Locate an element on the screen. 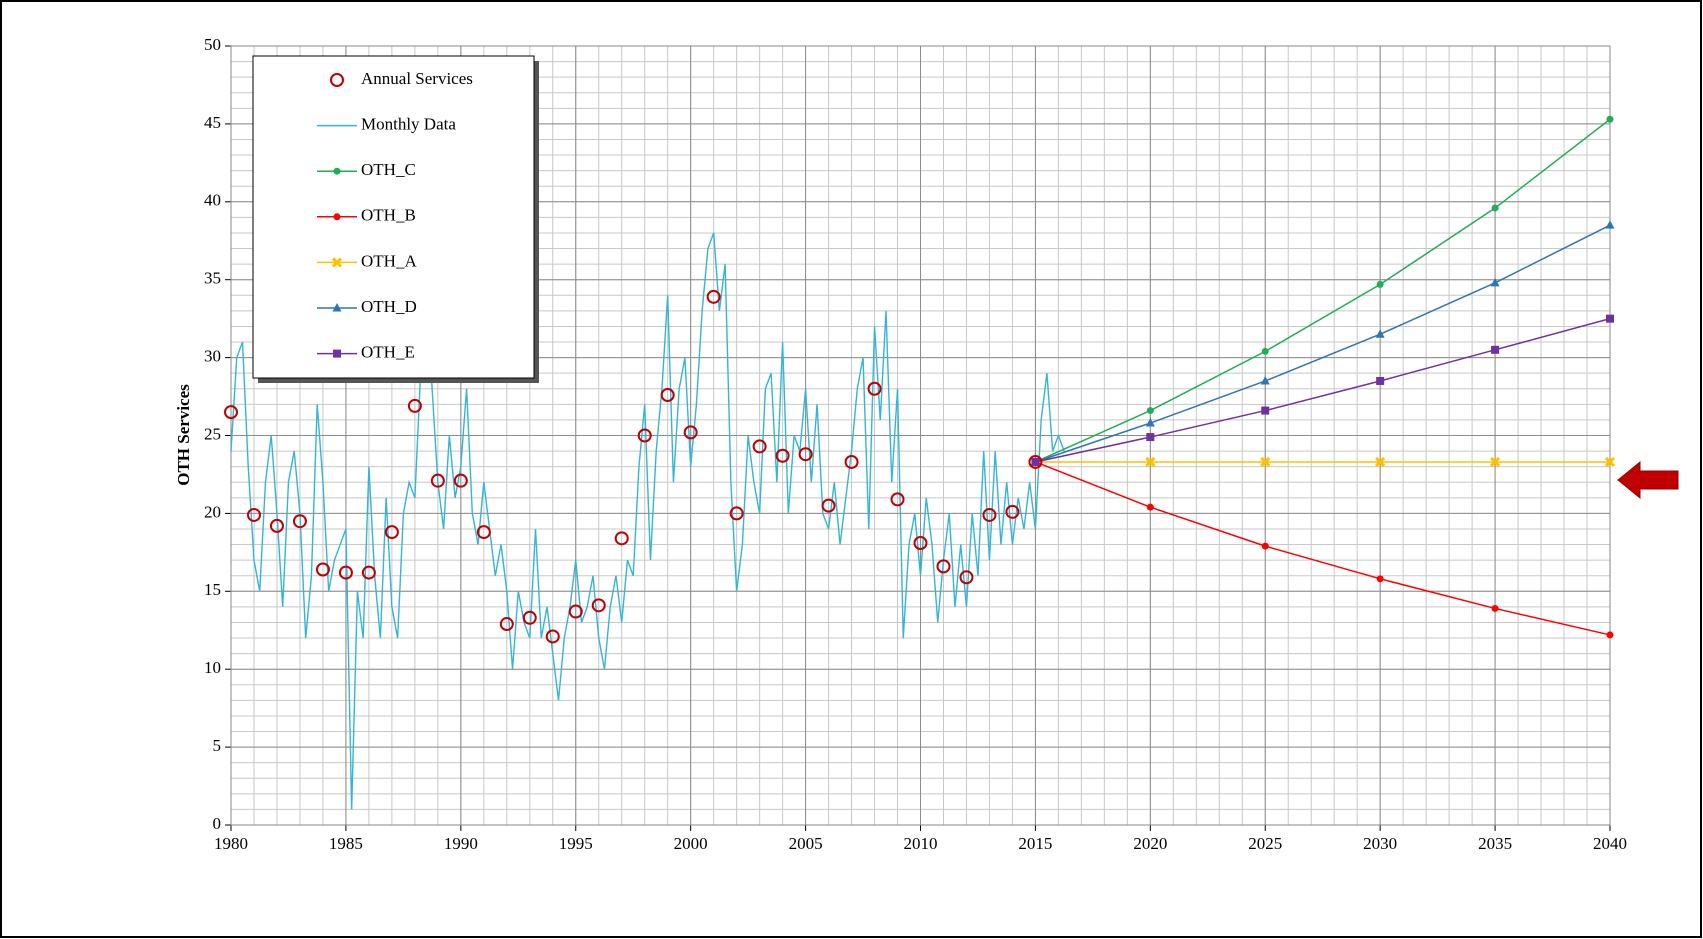  y-tick-label: 10 is located at coordinates (212, 667).